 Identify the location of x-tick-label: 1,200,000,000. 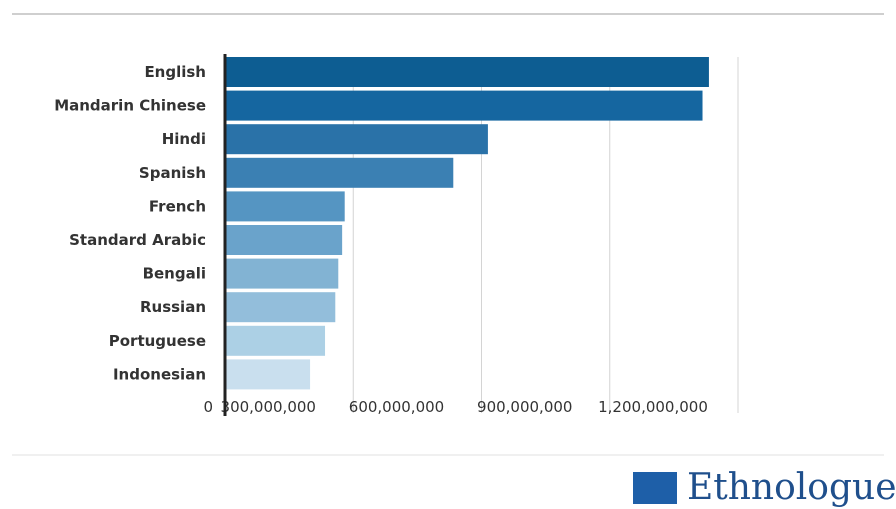
(653, 407).